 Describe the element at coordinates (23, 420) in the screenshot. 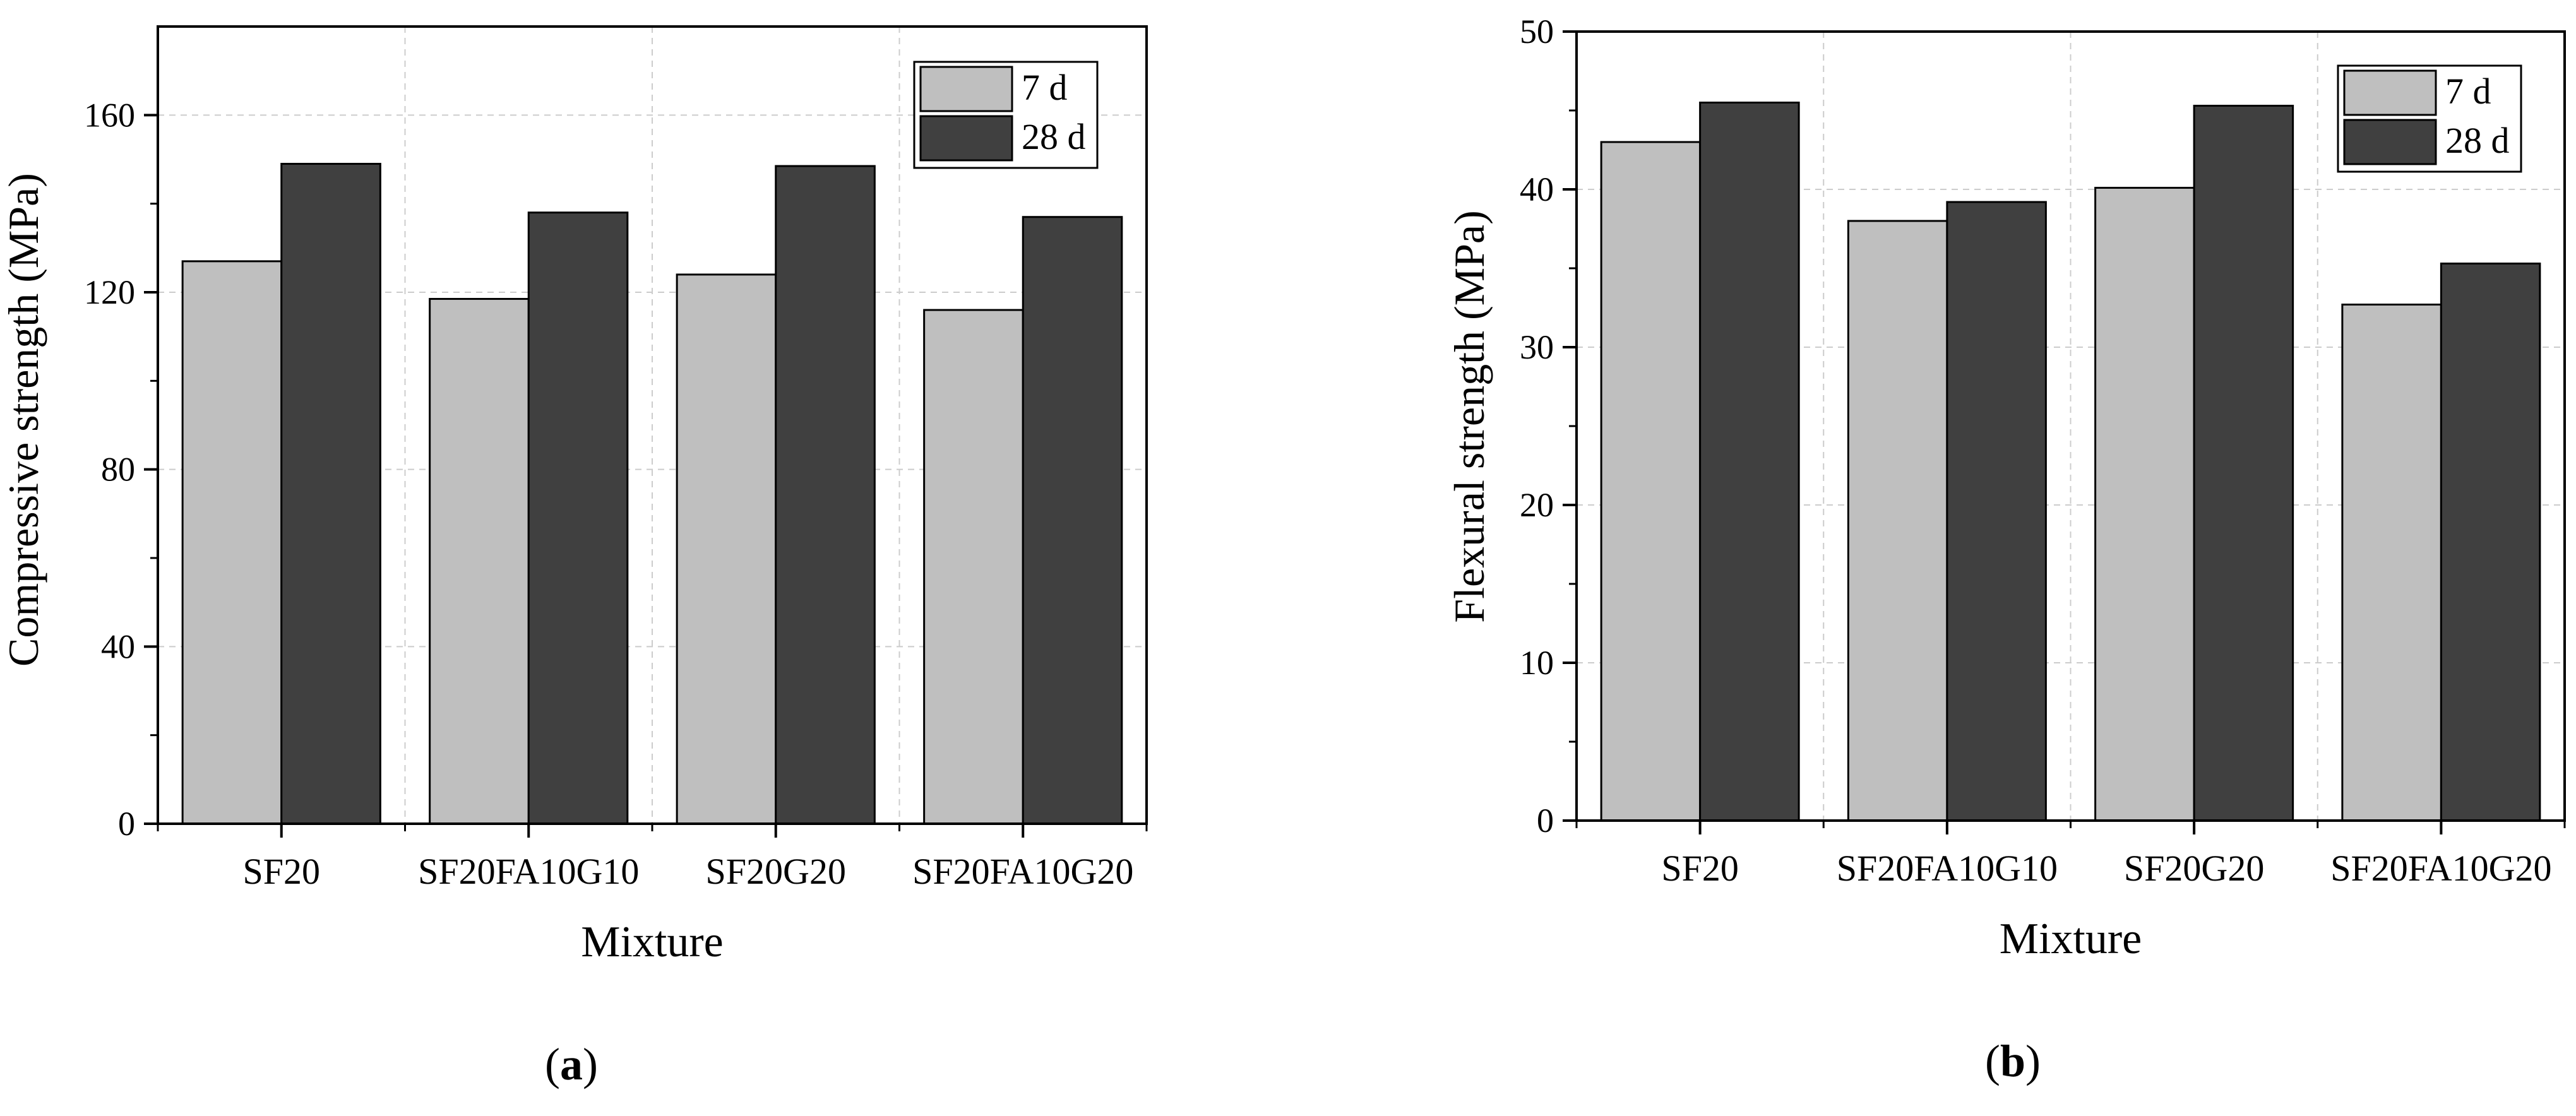

I see `y-axis-title: Compressive strength (MPa)` at that location.